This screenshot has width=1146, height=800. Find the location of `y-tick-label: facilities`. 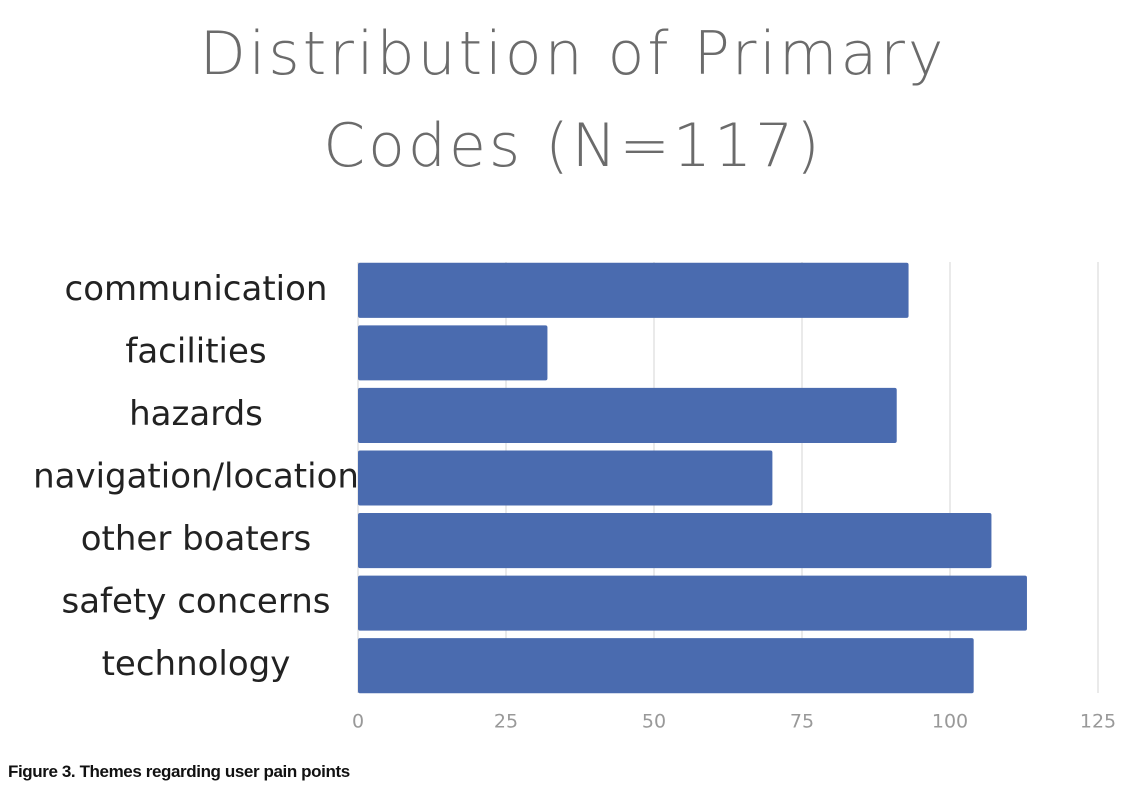

y-tick-label: facilities is located at coordinates (195, 351).